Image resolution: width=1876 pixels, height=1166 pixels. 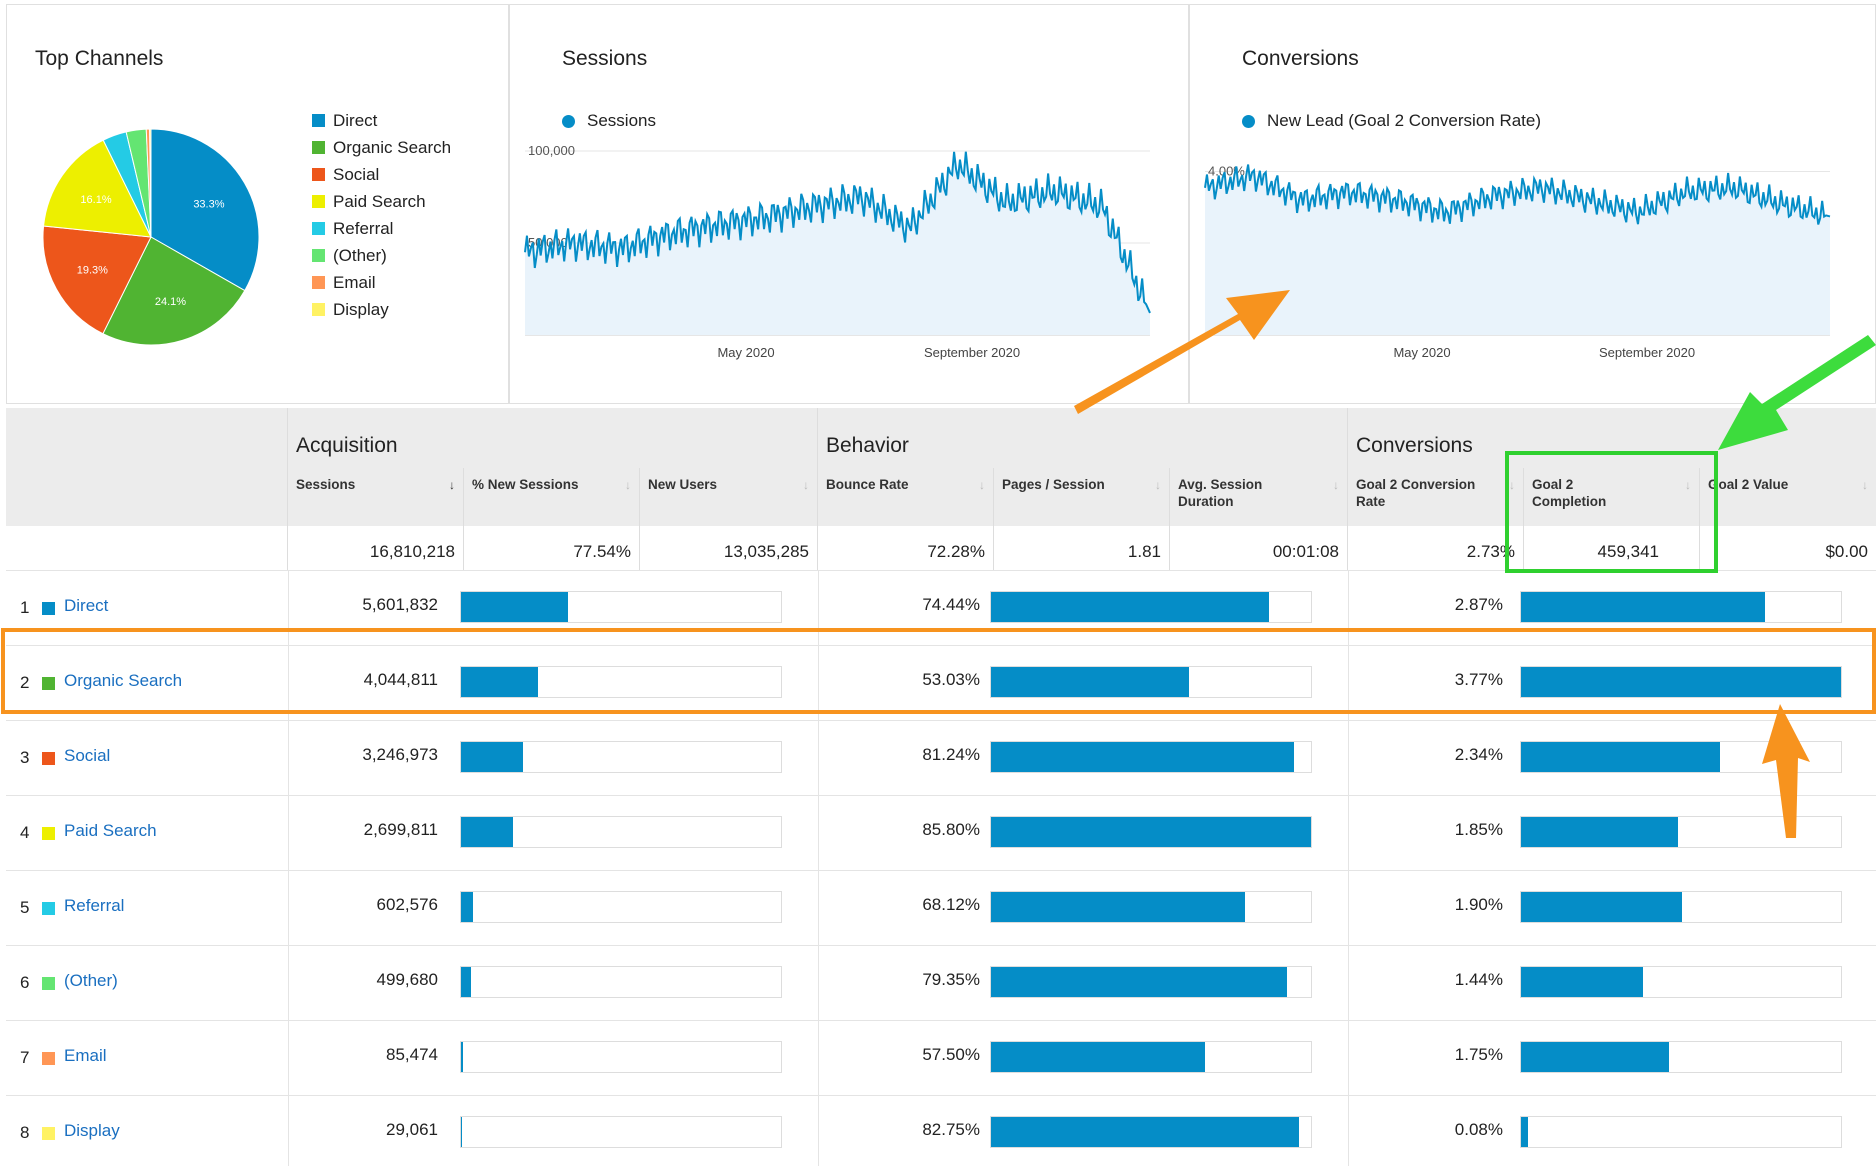 What do you see at coordinates (25, 907) in the screenshot?
I see `row-number: 5` at bounding box center [25, 907].